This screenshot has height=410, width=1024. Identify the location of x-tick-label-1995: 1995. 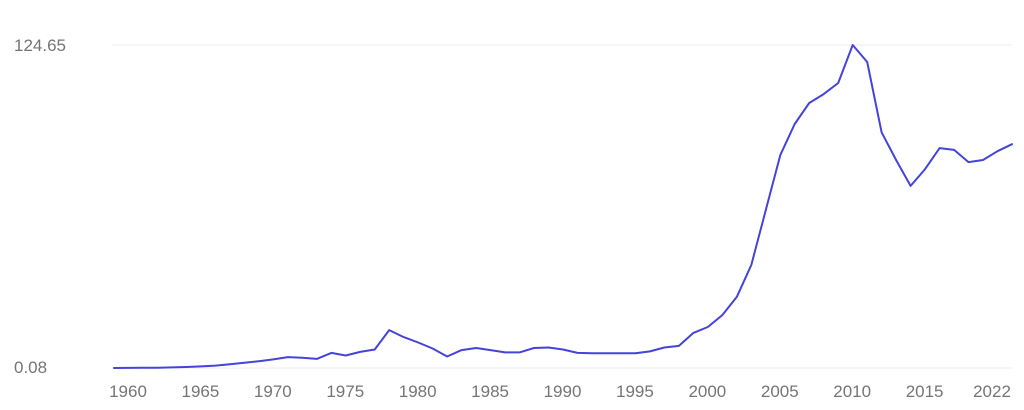
(635, 391).